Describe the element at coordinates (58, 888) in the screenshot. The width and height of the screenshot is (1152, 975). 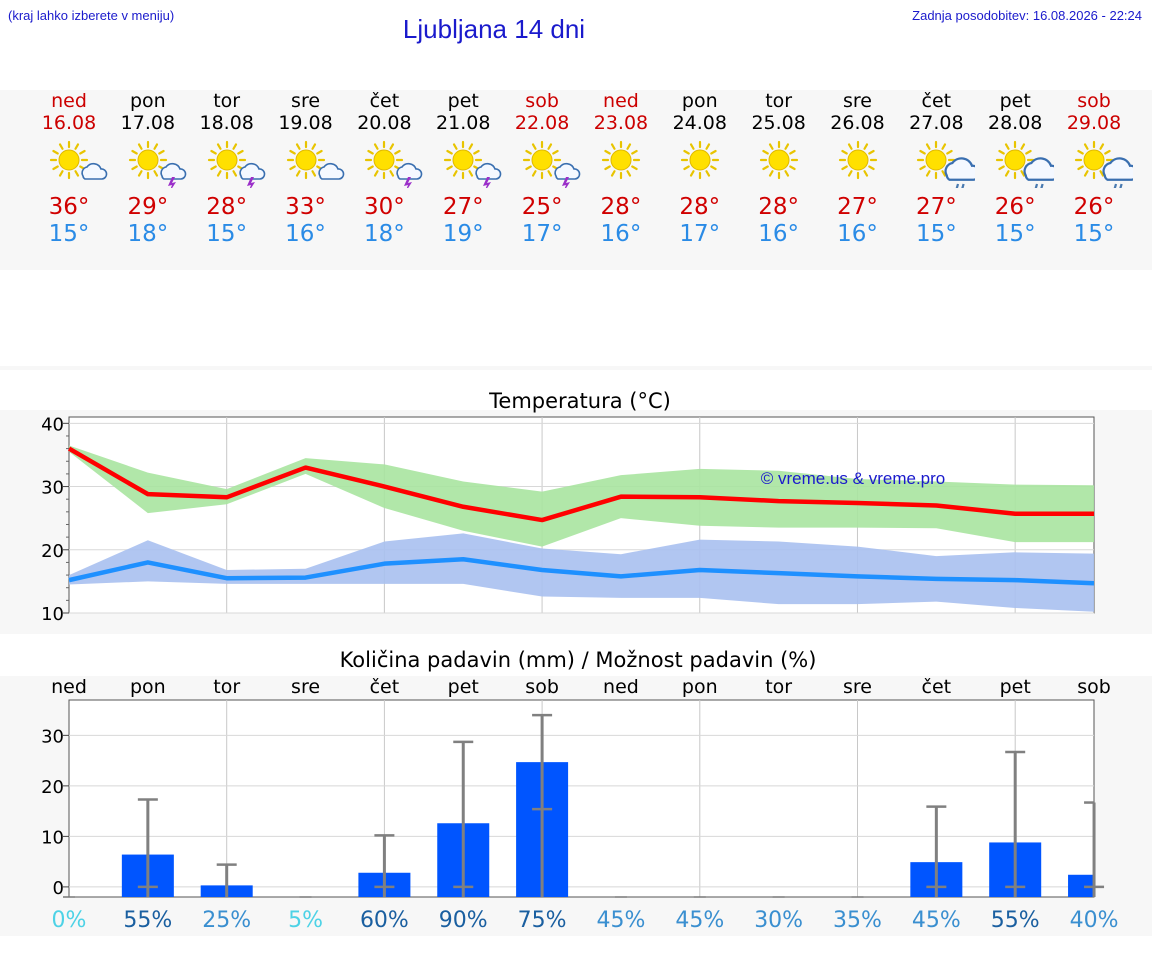
I see `y-tick-label: 0` at that location.